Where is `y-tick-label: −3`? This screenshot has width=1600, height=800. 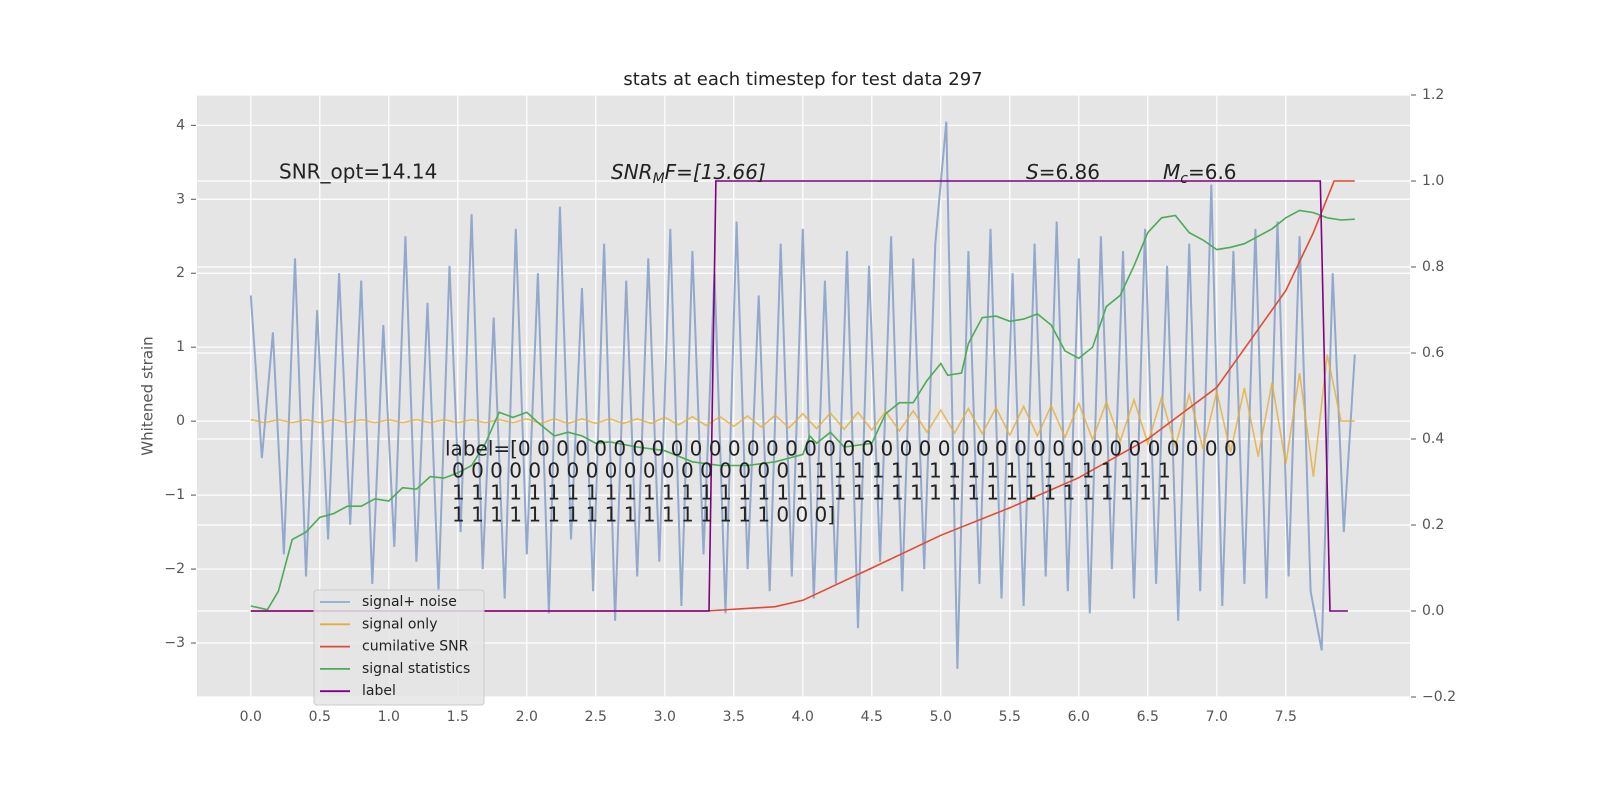 y-tick-label: −3 is located at coordinates (174, 643).